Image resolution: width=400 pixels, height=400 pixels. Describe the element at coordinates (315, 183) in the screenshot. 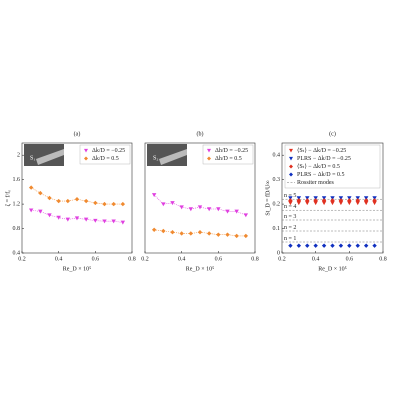

I see `legend-label: Rossiter modes` at that location.